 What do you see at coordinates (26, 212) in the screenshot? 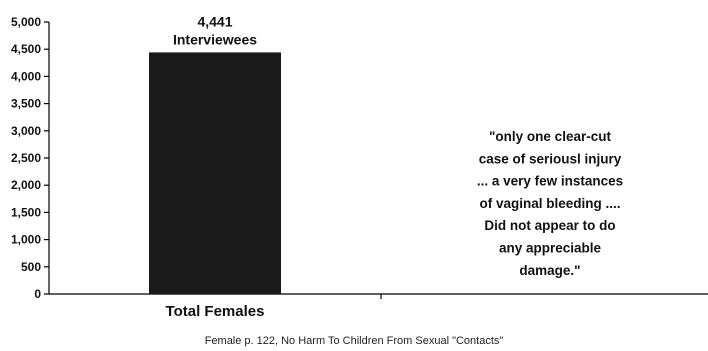
I see `y-tick-label: 1,500` at bounding box center [26, 212].